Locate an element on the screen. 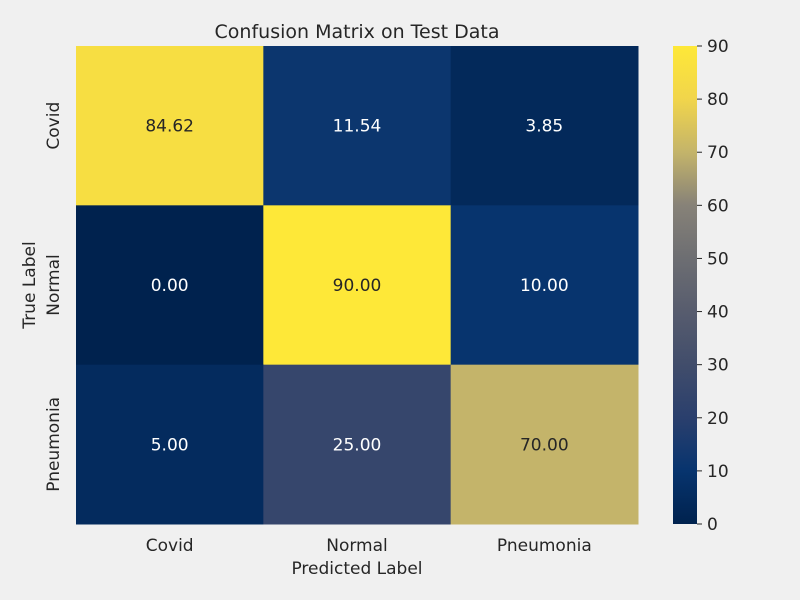  heatmap-cell-r1-c1 is located at coordinates (357, 285).